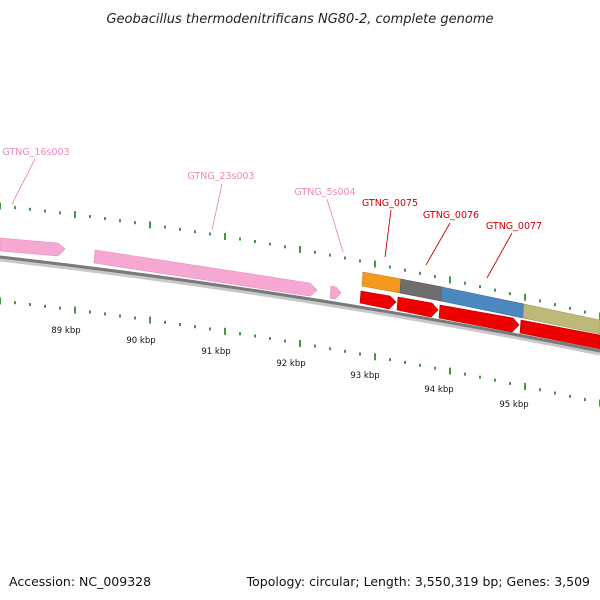  Describe the element at coordinates (390, 203) in the screenshot. I see `gene-label-0075: GTNG_0075` at that location.